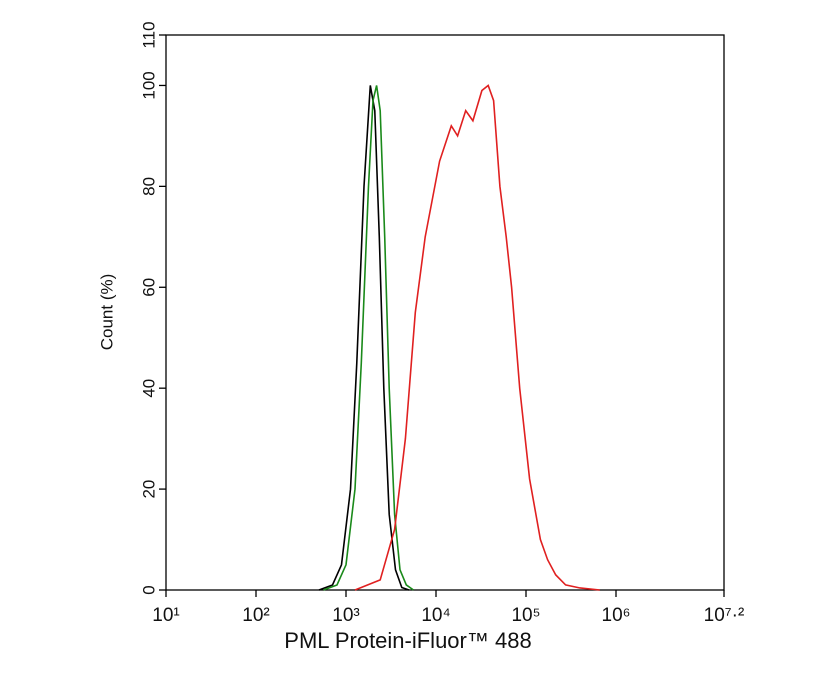  I want to click on y-tick-label: 60, so click(148, 287).